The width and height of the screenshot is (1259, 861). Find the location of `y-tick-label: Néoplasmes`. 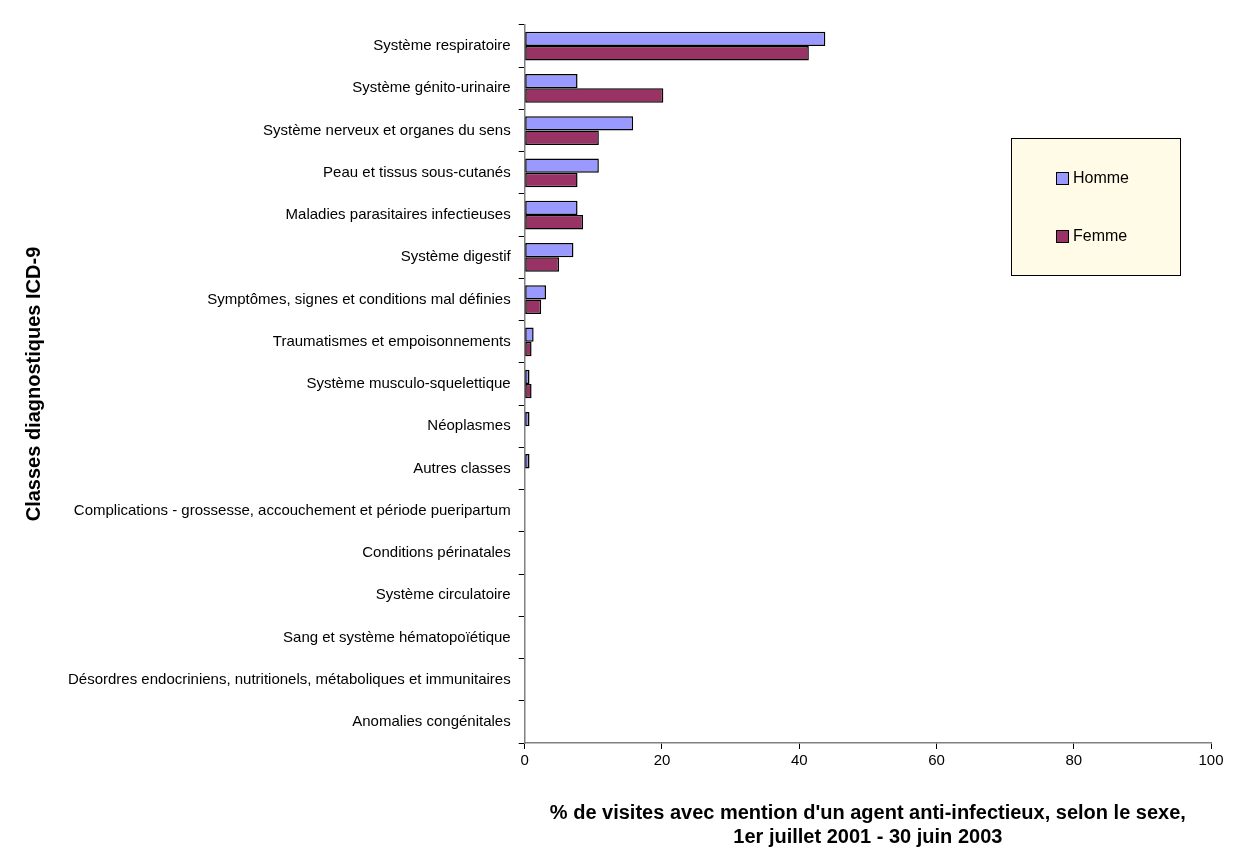

y-tick-label: Néoplasmes is located at coordinates (469, 425).